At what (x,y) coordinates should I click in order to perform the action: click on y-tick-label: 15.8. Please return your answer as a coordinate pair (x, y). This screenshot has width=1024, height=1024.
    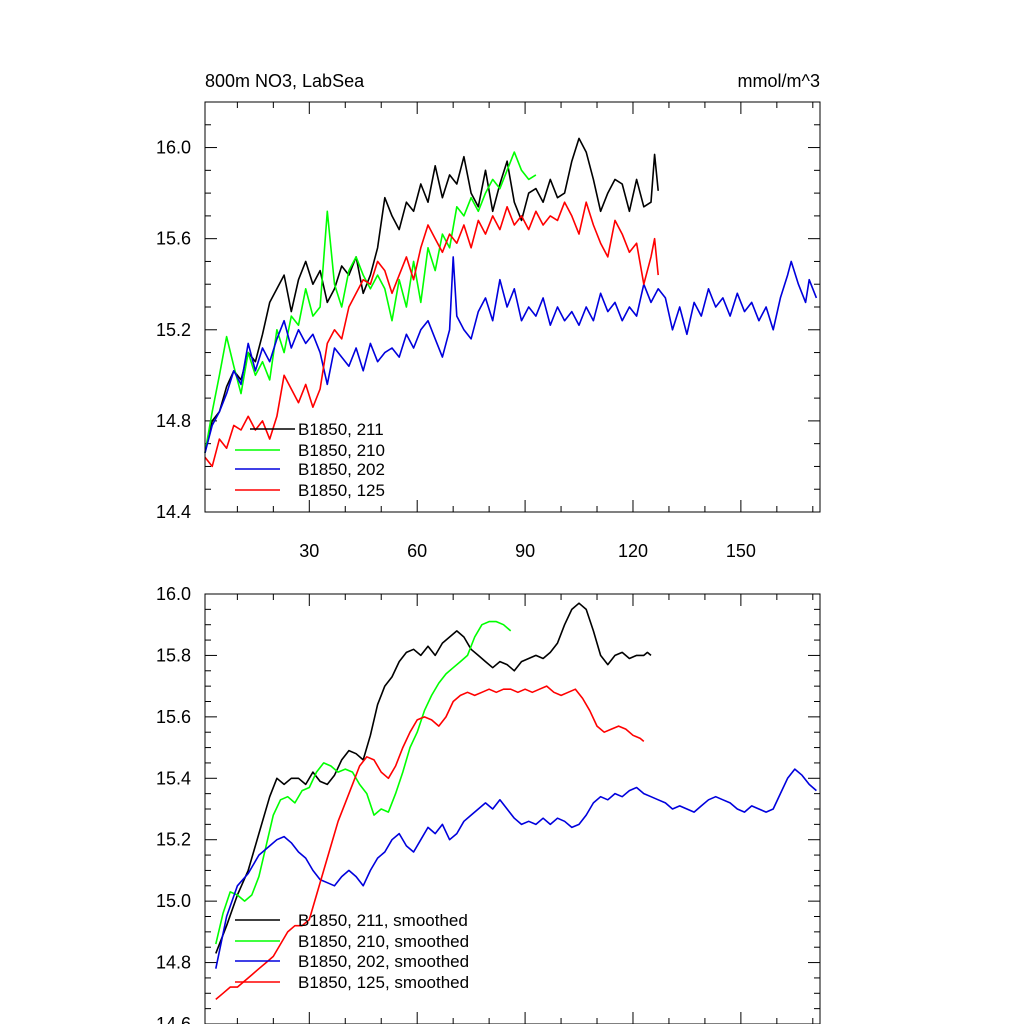
    Looking at the image, I should click on (173, 655).